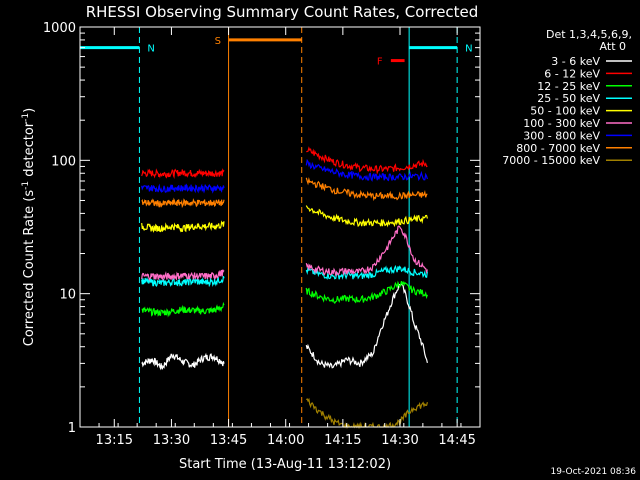 The height and width of the screenshot is (480, 640). Describe the element at coordinates (551, 160) in the screenshot. I see `legend-label-8: 7000 - 15000 keV` at that location.